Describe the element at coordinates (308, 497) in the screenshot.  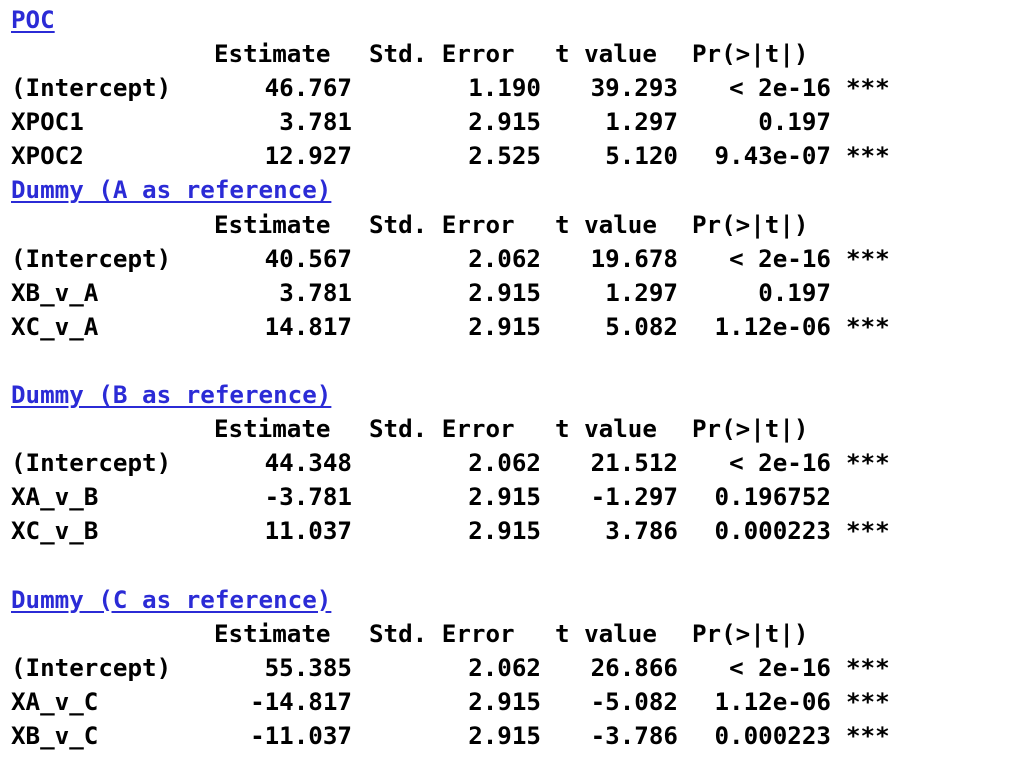
I see `row-estimate: -3.781` at that location.